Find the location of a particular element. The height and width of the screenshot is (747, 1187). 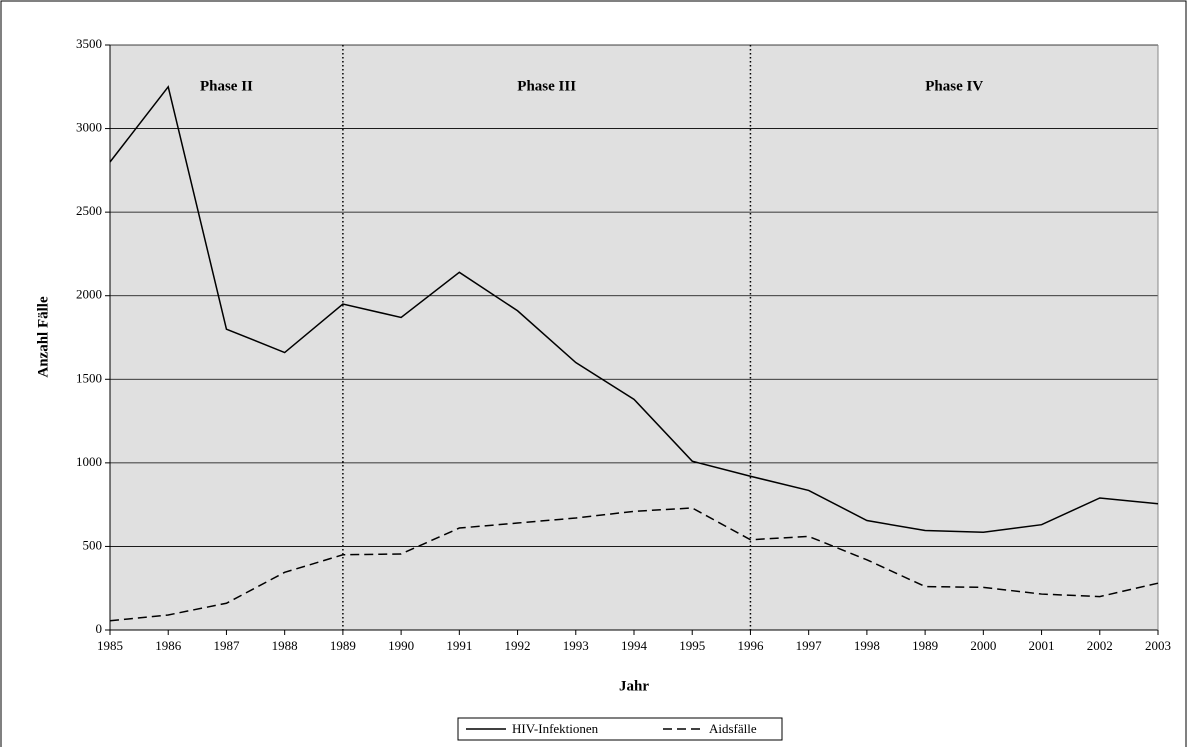

x-tick-label: 2001 is located at coordinates (1042, 645).